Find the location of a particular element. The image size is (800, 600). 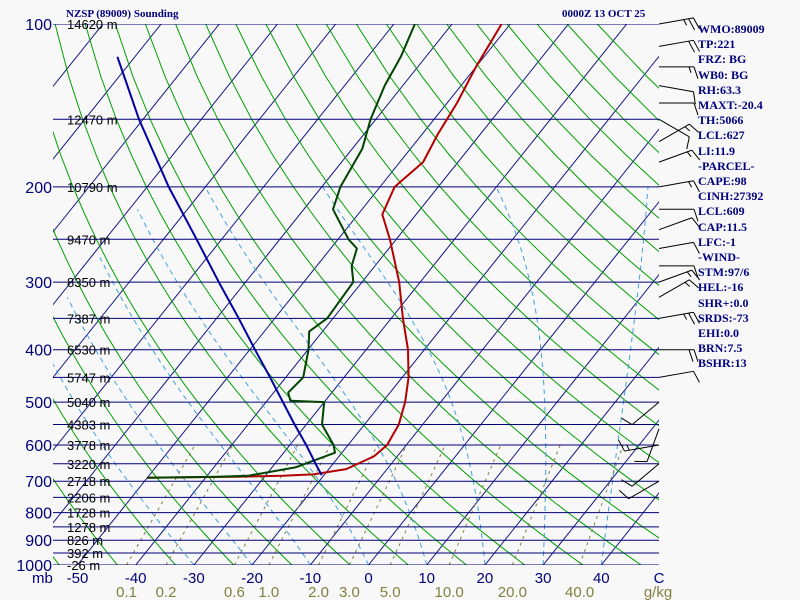

stat-item: TH:5066 is located at coordinates (721, 120).